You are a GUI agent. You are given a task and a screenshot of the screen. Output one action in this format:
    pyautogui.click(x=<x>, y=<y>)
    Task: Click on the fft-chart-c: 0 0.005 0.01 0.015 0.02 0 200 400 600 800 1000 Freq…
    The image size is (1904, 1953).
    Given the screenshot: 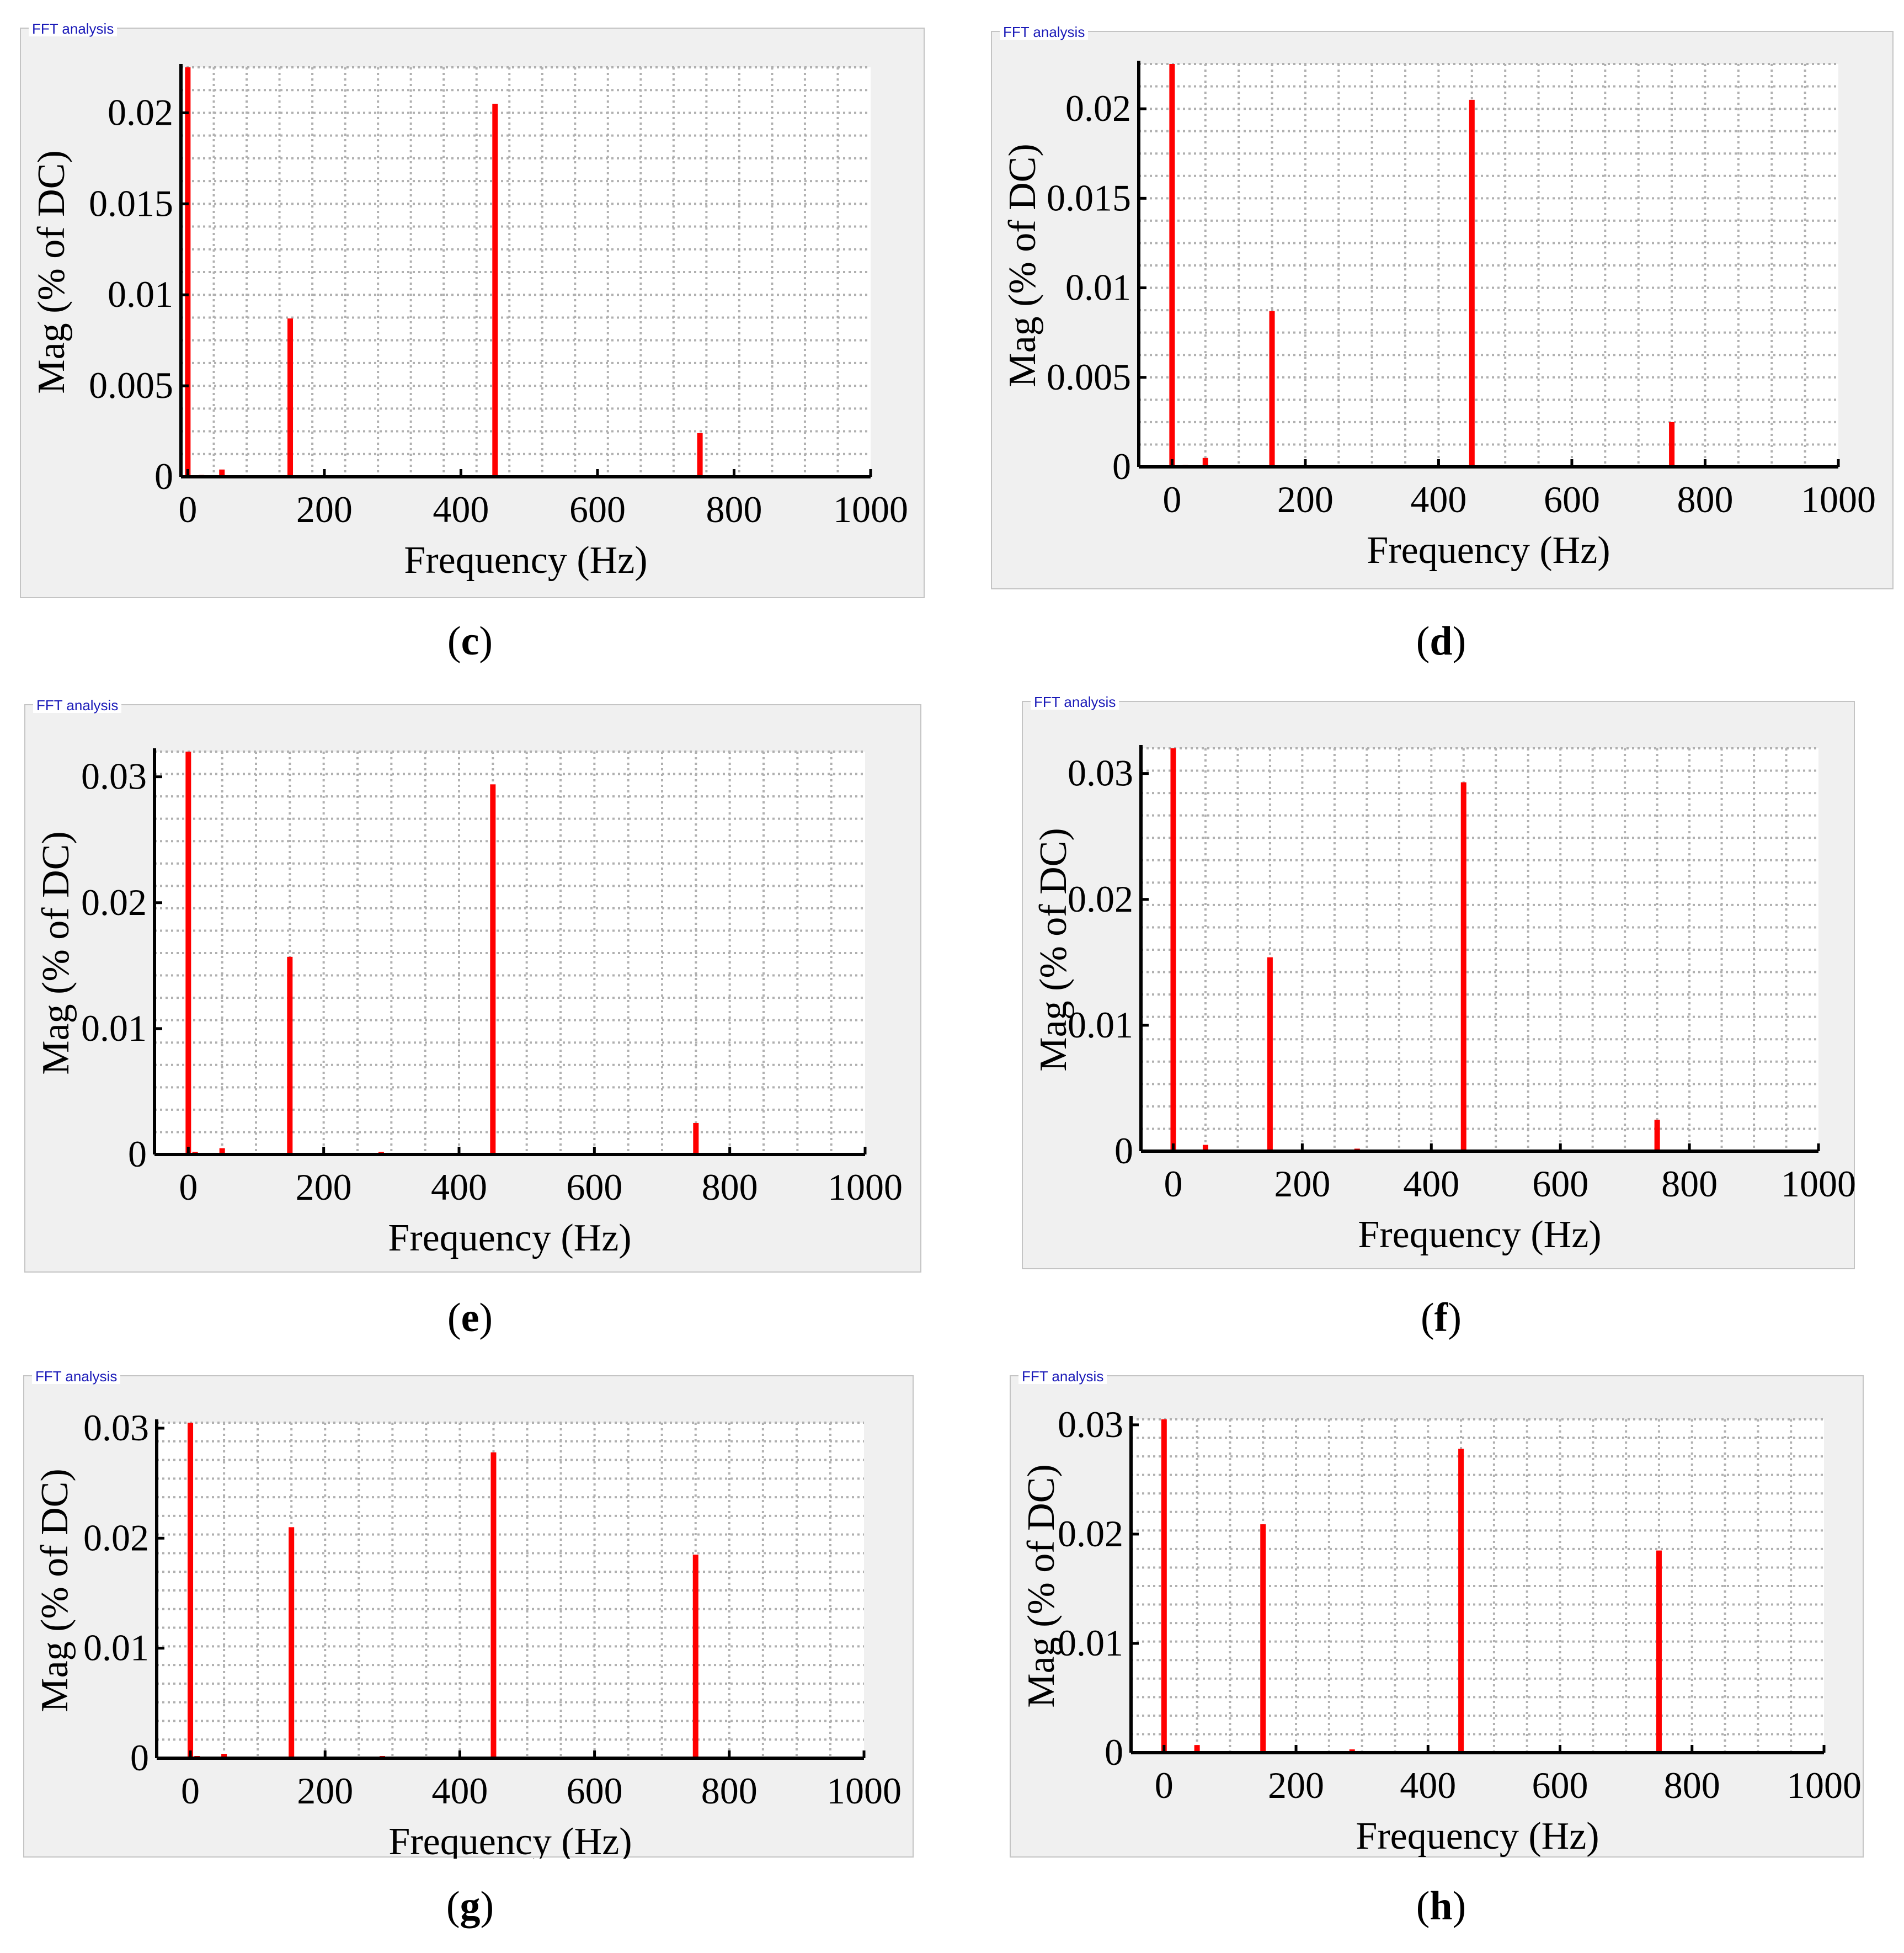 What is the action you would take?
    pyautogui.click(x=469, y=323)
    